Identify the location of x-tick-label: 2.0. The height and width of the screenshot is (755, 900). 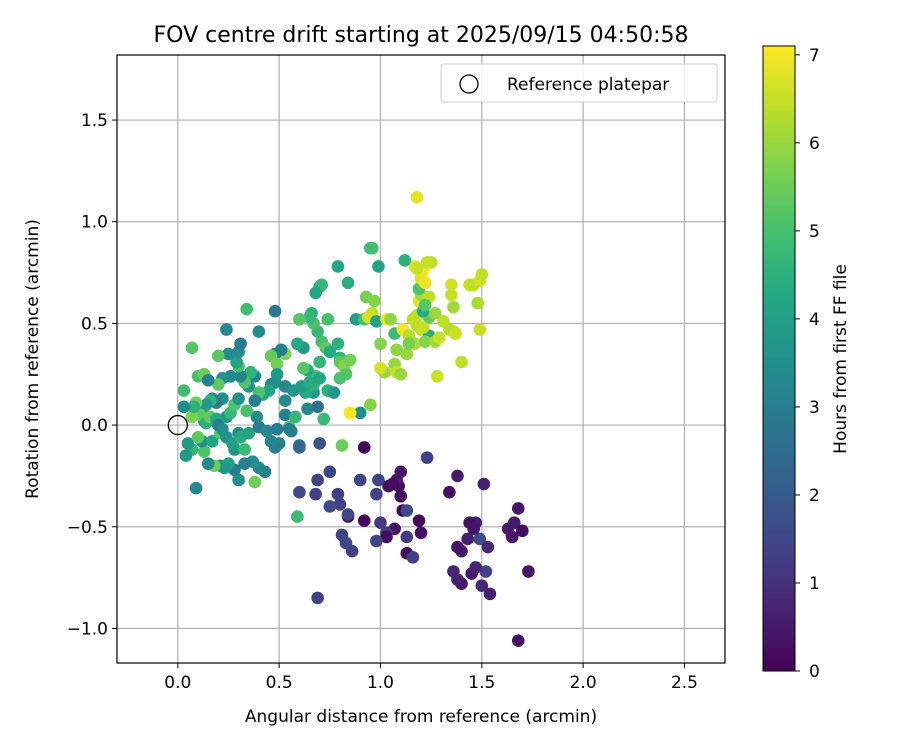
(583, 683).